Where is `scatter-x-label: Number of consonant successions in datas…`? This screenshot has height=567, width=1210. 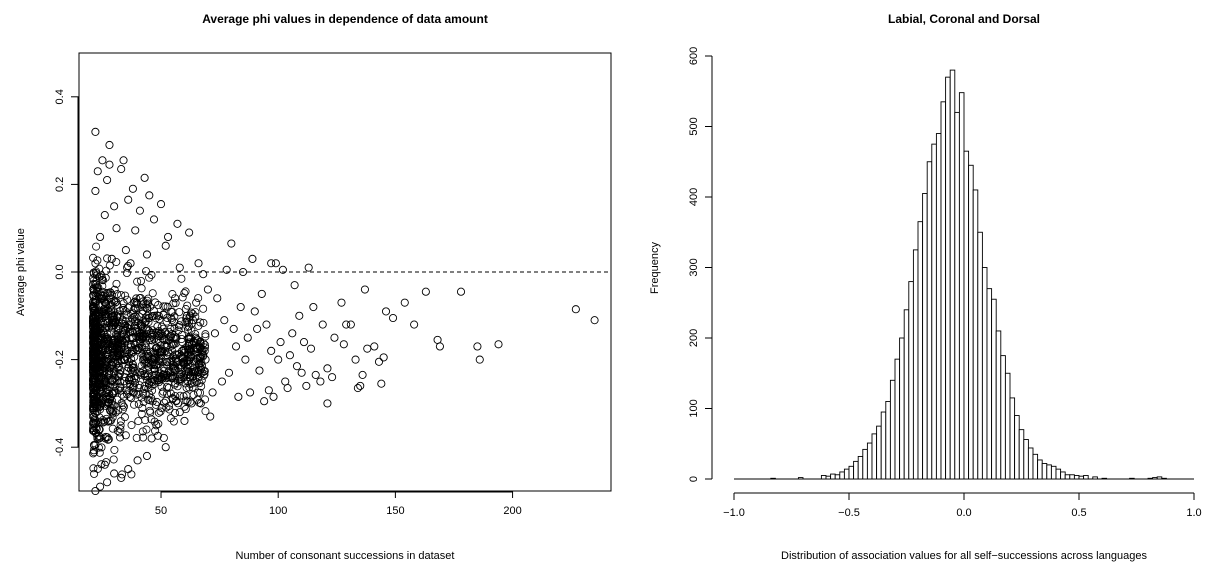
scatter-x-label: Number of consonant successions in datas… is located at coordinates (345, 556).